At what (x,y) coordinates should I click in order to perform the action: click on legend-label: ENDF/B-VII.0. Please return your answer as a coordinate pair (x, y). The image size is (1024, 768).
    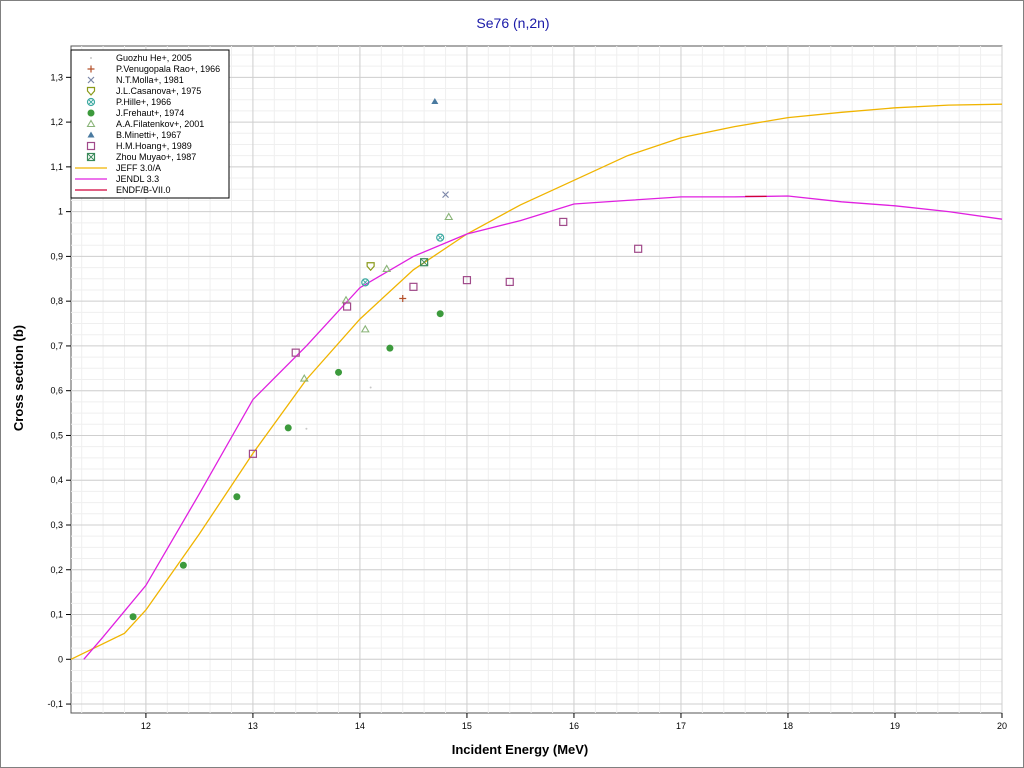
    Looking at the image, I should click on (143, 190).